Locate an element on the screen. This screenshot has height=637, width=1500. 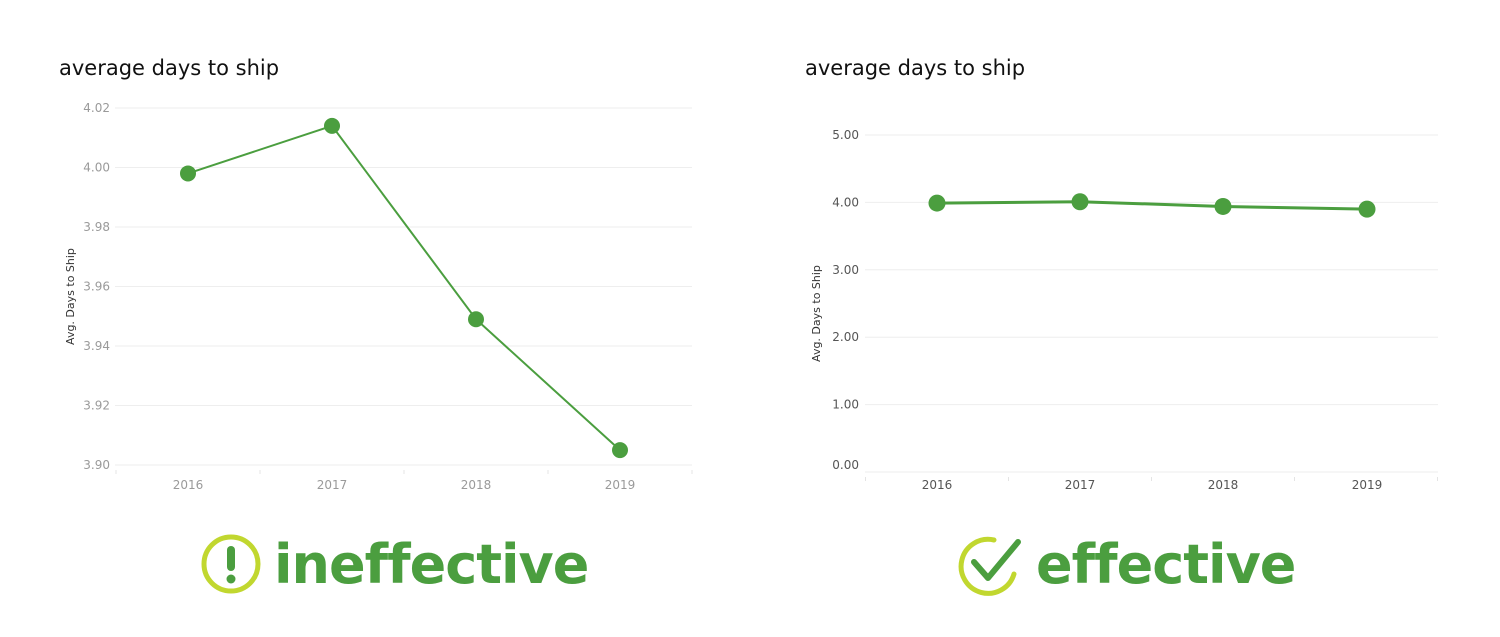
verdict-ineffective: ineffective is located at coordinates (394, 564).